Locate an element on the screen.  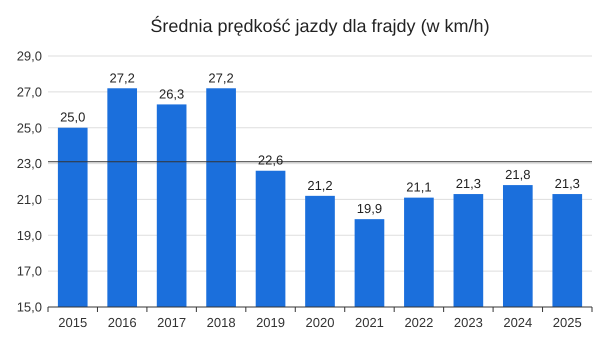
data-label: 19,9 is located at coordinates (369, 208).